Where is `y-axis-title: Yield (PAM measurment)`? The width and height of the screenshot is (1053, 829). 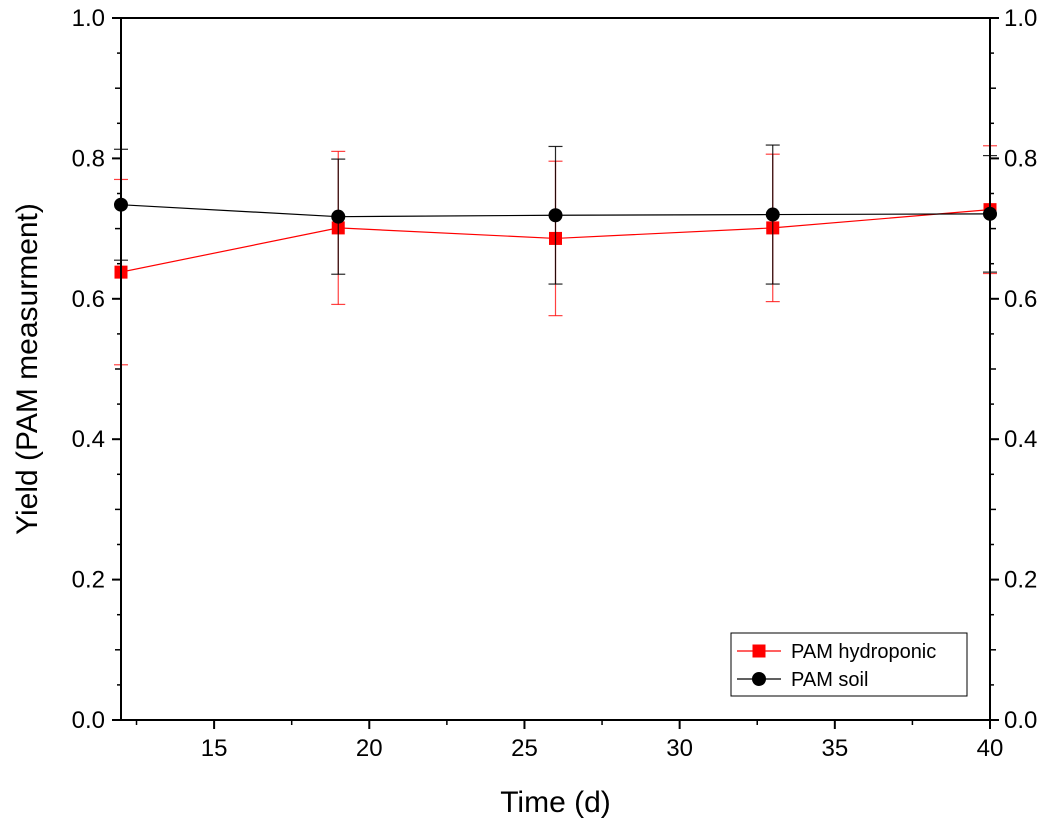
y-axis-title: Yield (PAM measurment) is located at coordinates (27, 369).